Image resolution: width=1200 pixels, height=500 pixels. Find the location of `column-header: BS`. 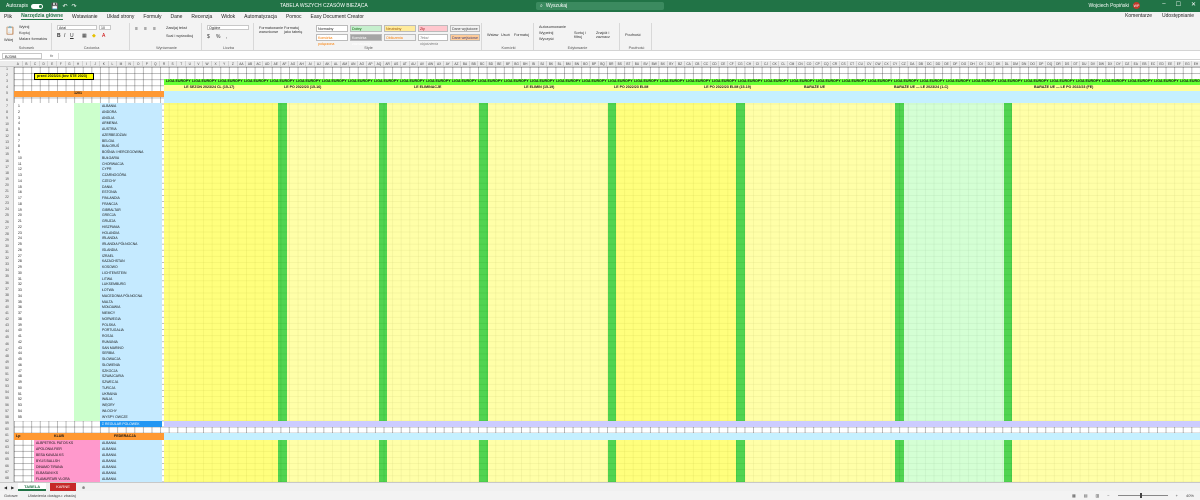

column-header: BS is located at coordinates (620, 63).